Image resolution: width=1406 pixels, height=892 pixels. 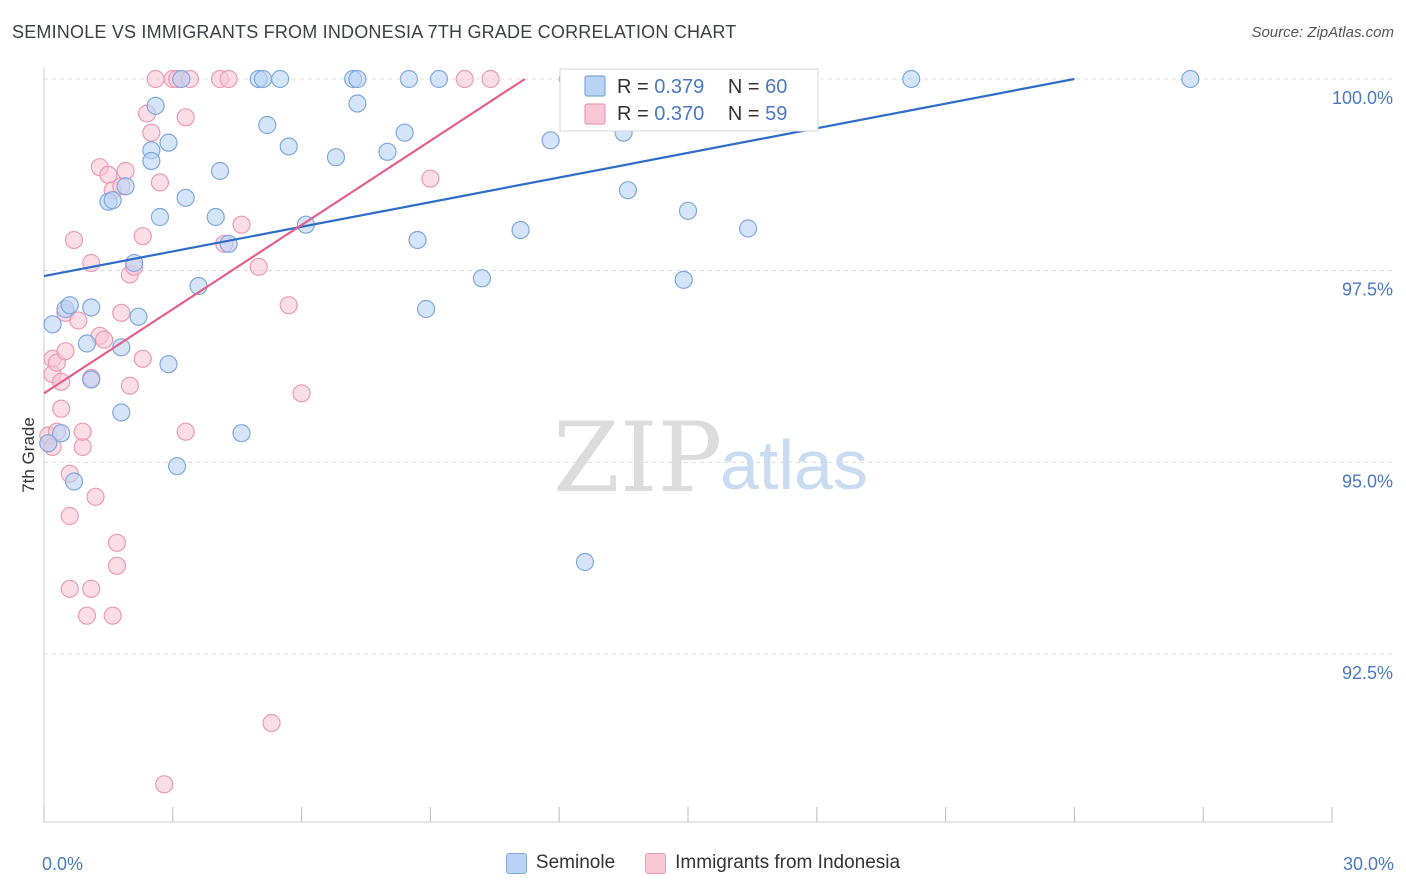 I want to click on legend-n-label-indonesia: N =, so click(x=746, y=114).